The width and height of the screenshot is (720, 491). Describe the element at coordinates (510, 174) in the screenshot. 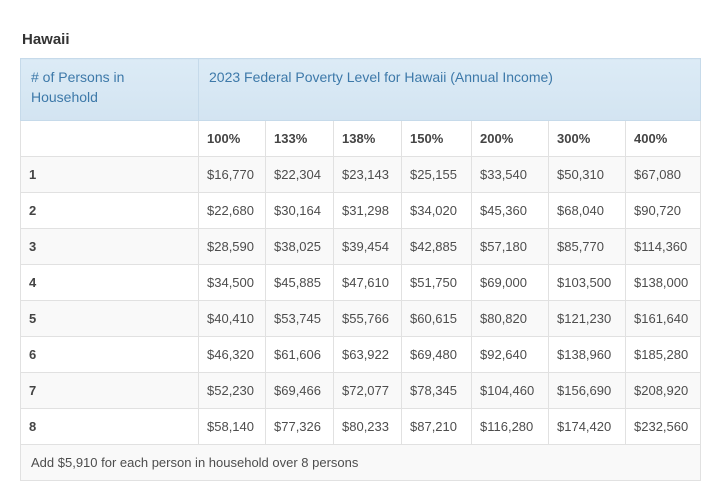

I see `income-value-cell: $33,540` at that location.